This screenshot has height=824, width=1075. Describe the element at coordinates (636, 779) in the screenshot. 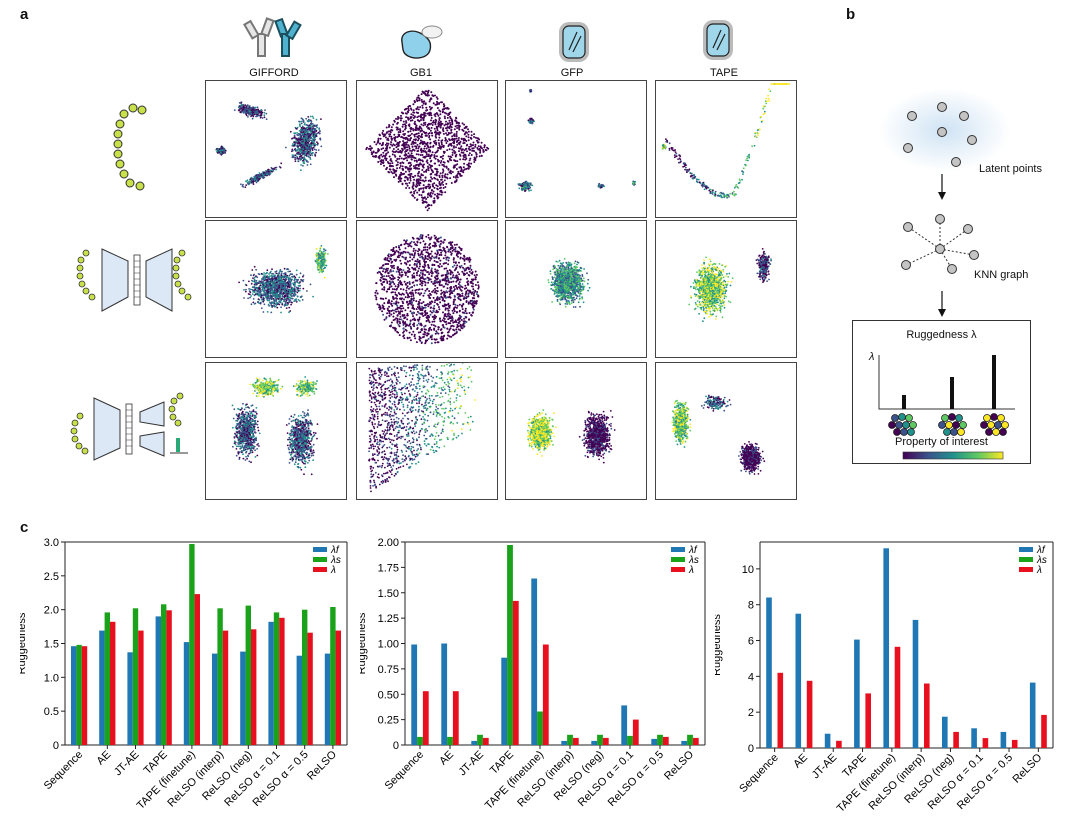

I see `x-tick-label: ReLSO α = 0.5` at that location.